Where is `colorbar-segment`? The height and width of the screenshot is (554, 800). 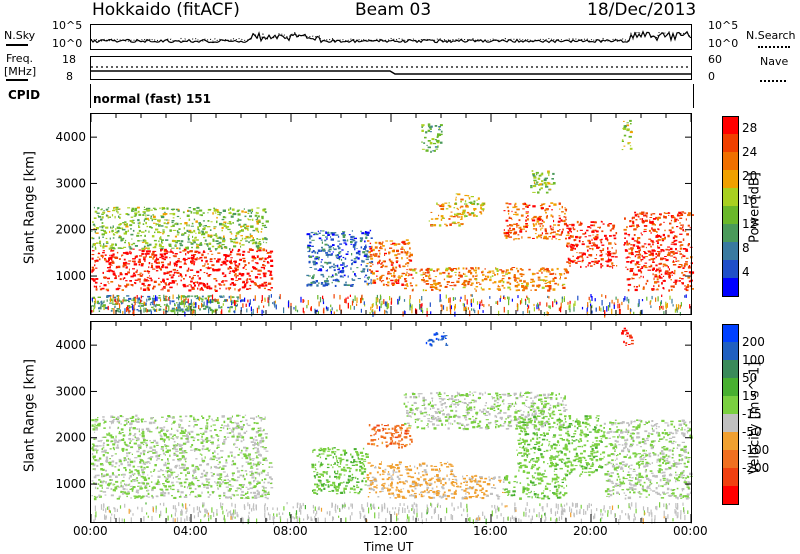
colorbar-segment is located at coordinates (730, 251).